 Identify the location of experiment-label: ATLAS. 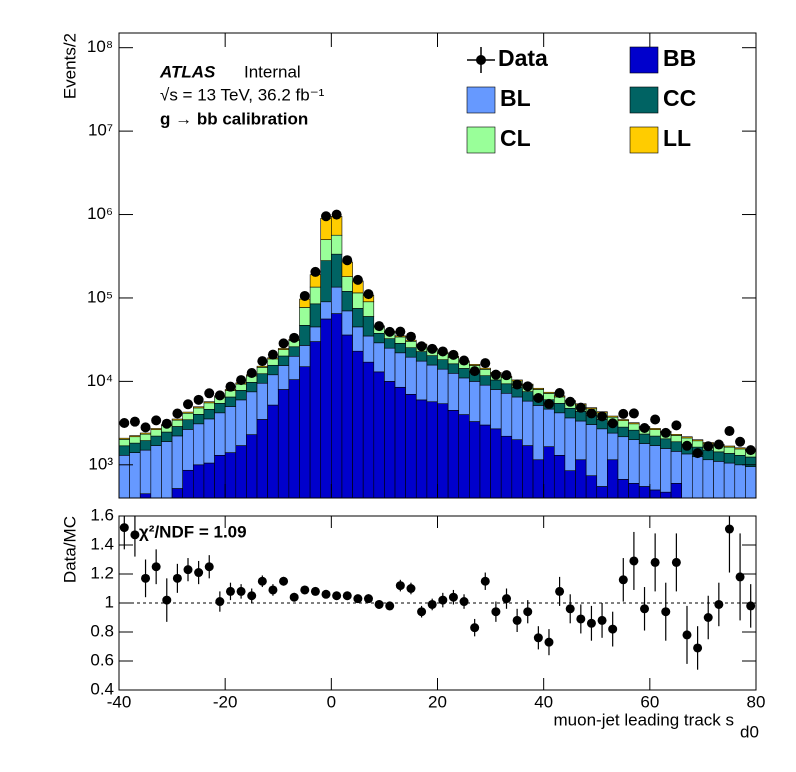
(187, 71).